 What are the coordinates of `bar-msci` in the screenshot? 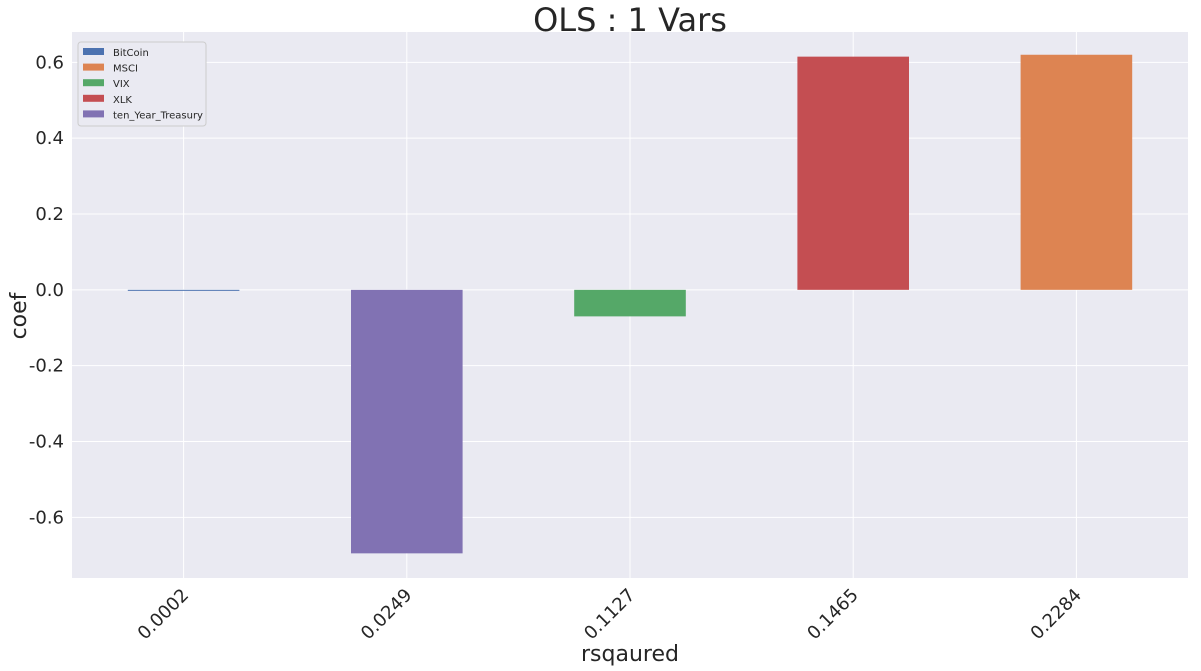 It's located at (1076, 172).